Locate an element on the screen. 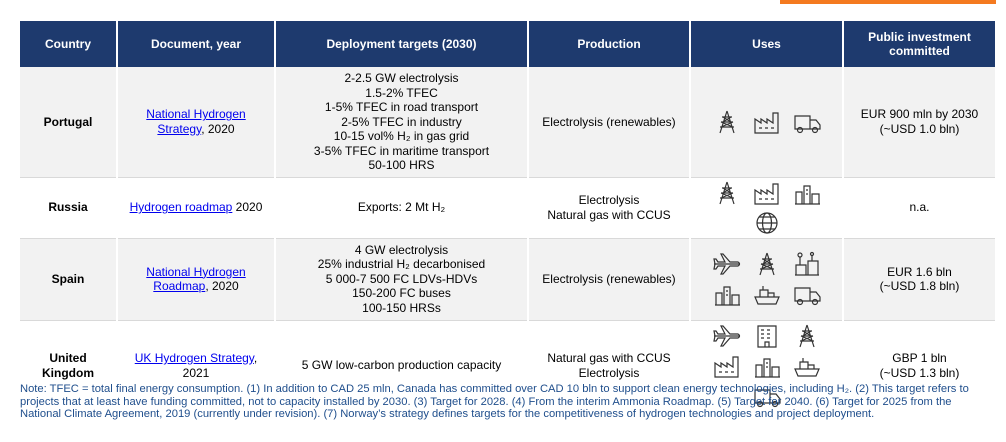 The height and width of the screenshot is (442, 1006). header-country: Country is located at coordinates (68, 44).